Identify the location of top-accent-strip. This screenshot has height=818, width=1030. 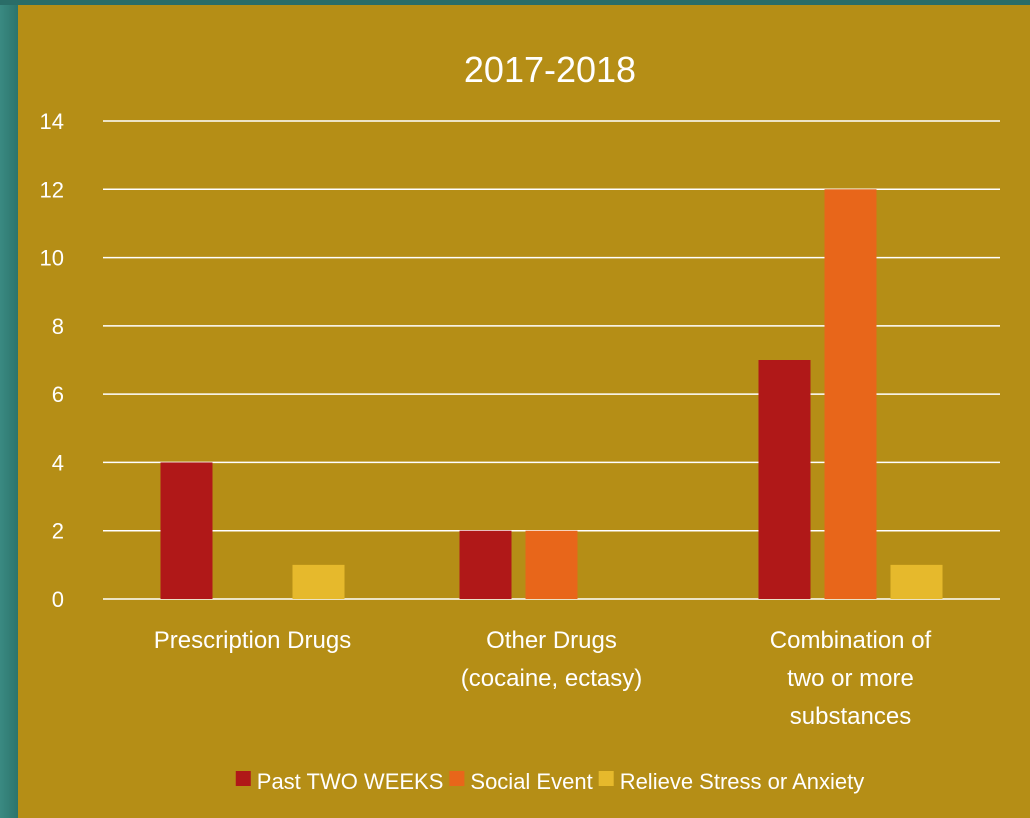
(515, 2).